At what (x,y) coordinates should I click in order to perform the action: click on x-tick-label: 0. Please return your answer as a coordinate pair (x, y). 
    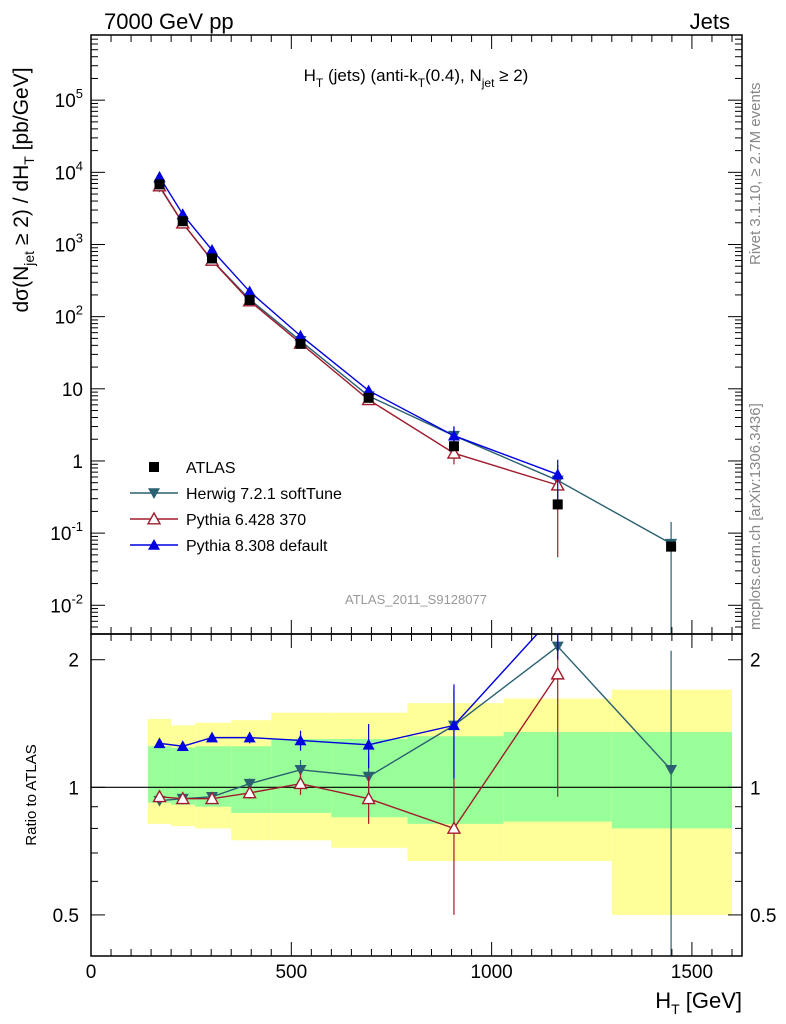
    Looking at the image, I should click on (91, 972).